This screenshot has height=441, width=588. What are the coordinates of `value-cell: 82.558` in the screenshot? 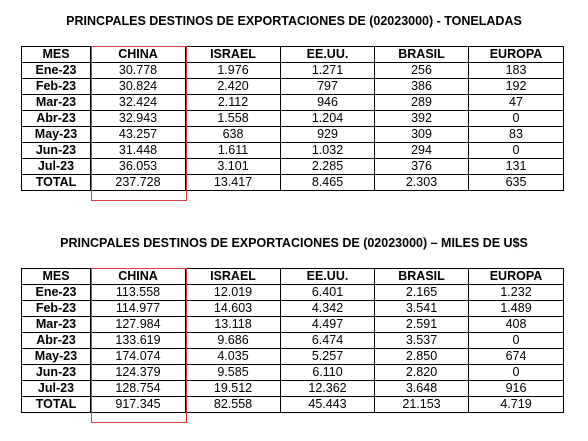 It's located at (233, 404).